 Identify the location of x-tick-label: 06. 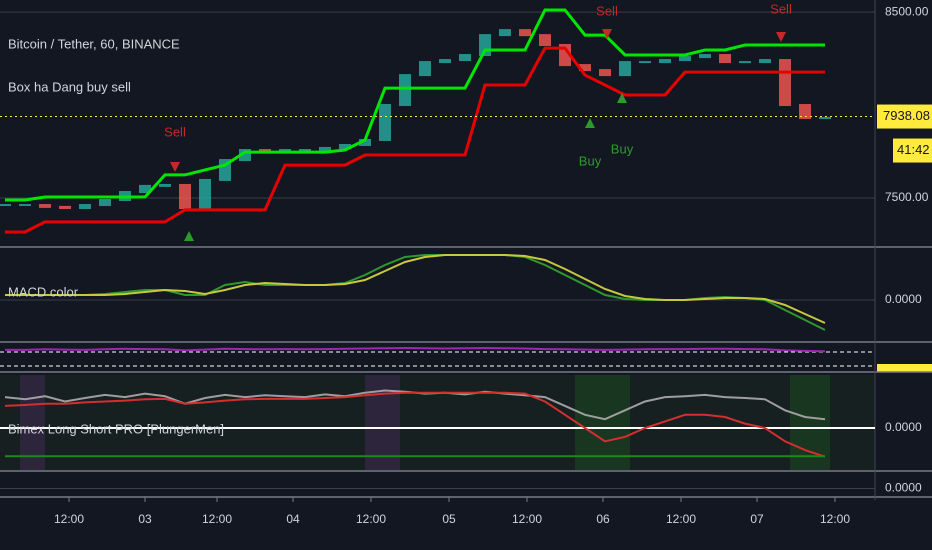
(603, 519).